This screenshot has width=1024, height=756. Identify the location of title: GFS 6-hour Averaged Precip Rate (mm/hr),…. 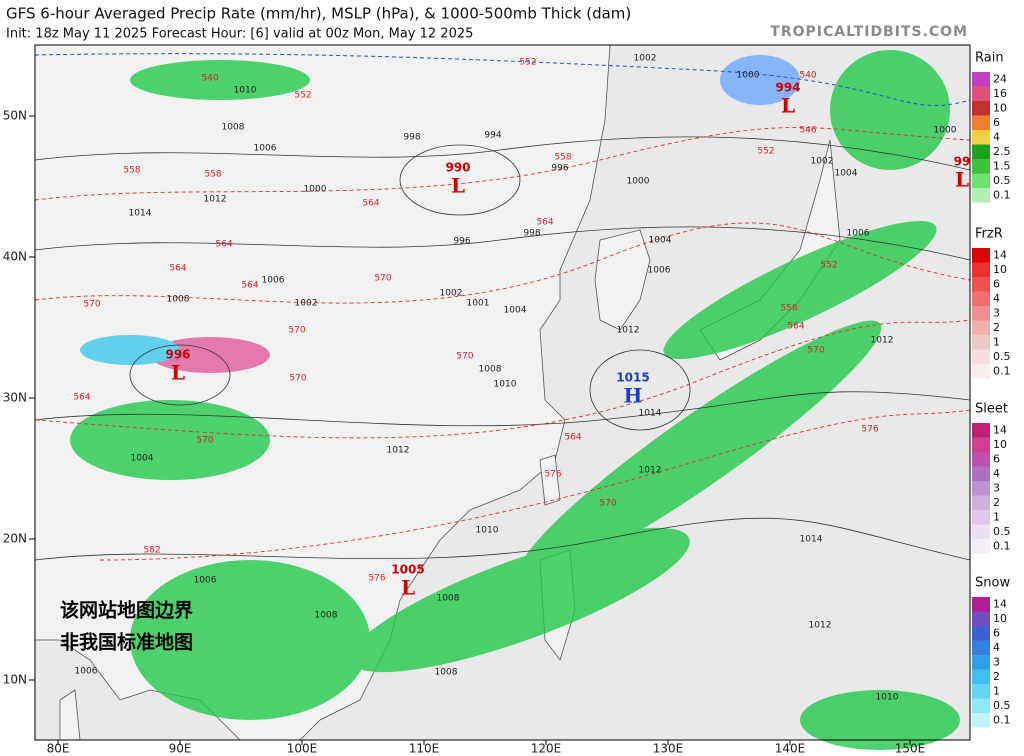
(318, 14).